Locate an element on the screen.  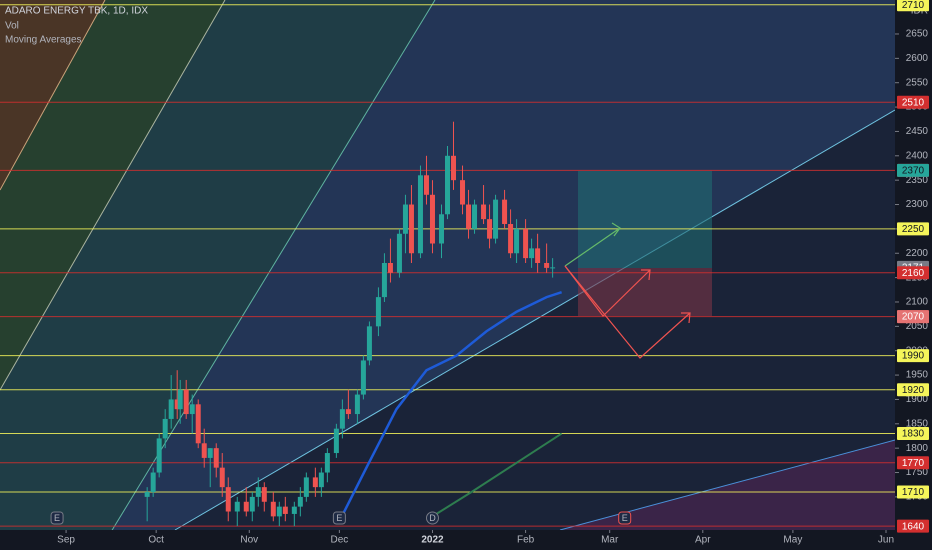
position-target is located at coordinates (645, 219).